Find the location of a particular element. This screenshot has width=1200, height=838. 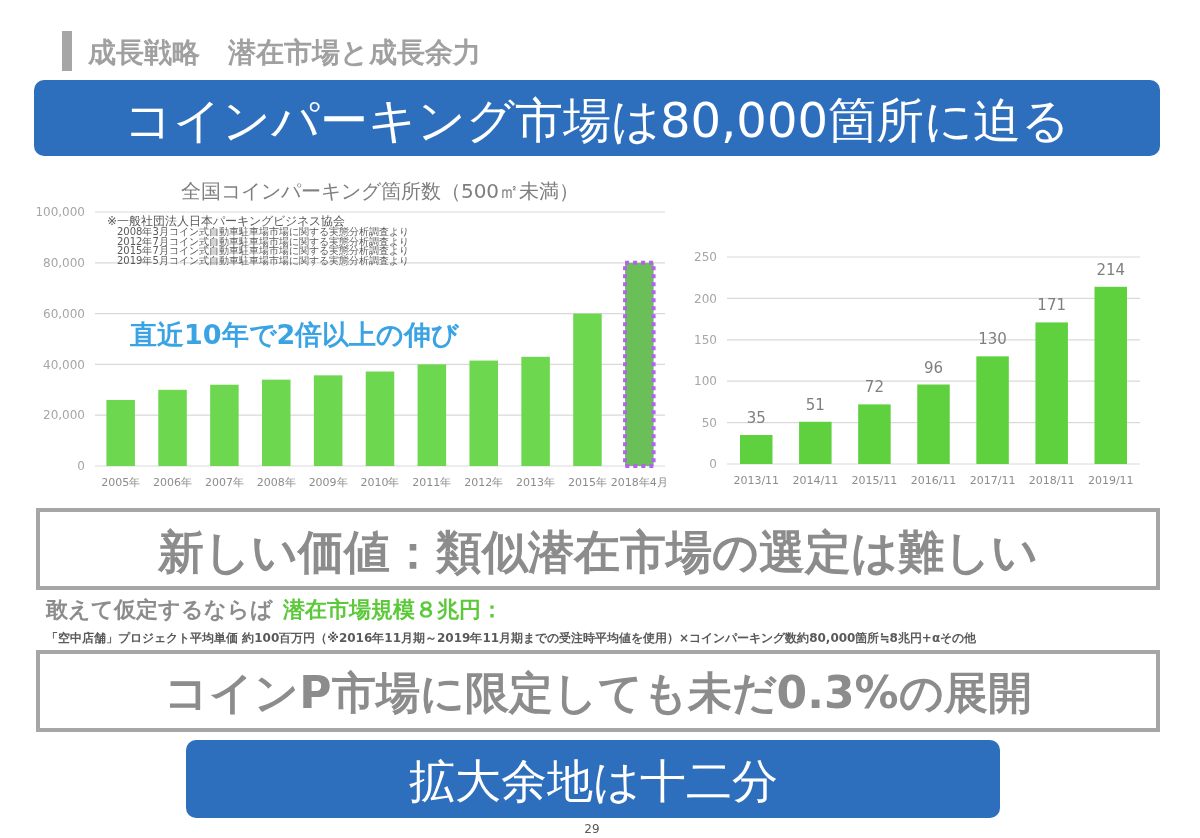

x-tick-label: 2009年 is located at coordinates (328, 482).